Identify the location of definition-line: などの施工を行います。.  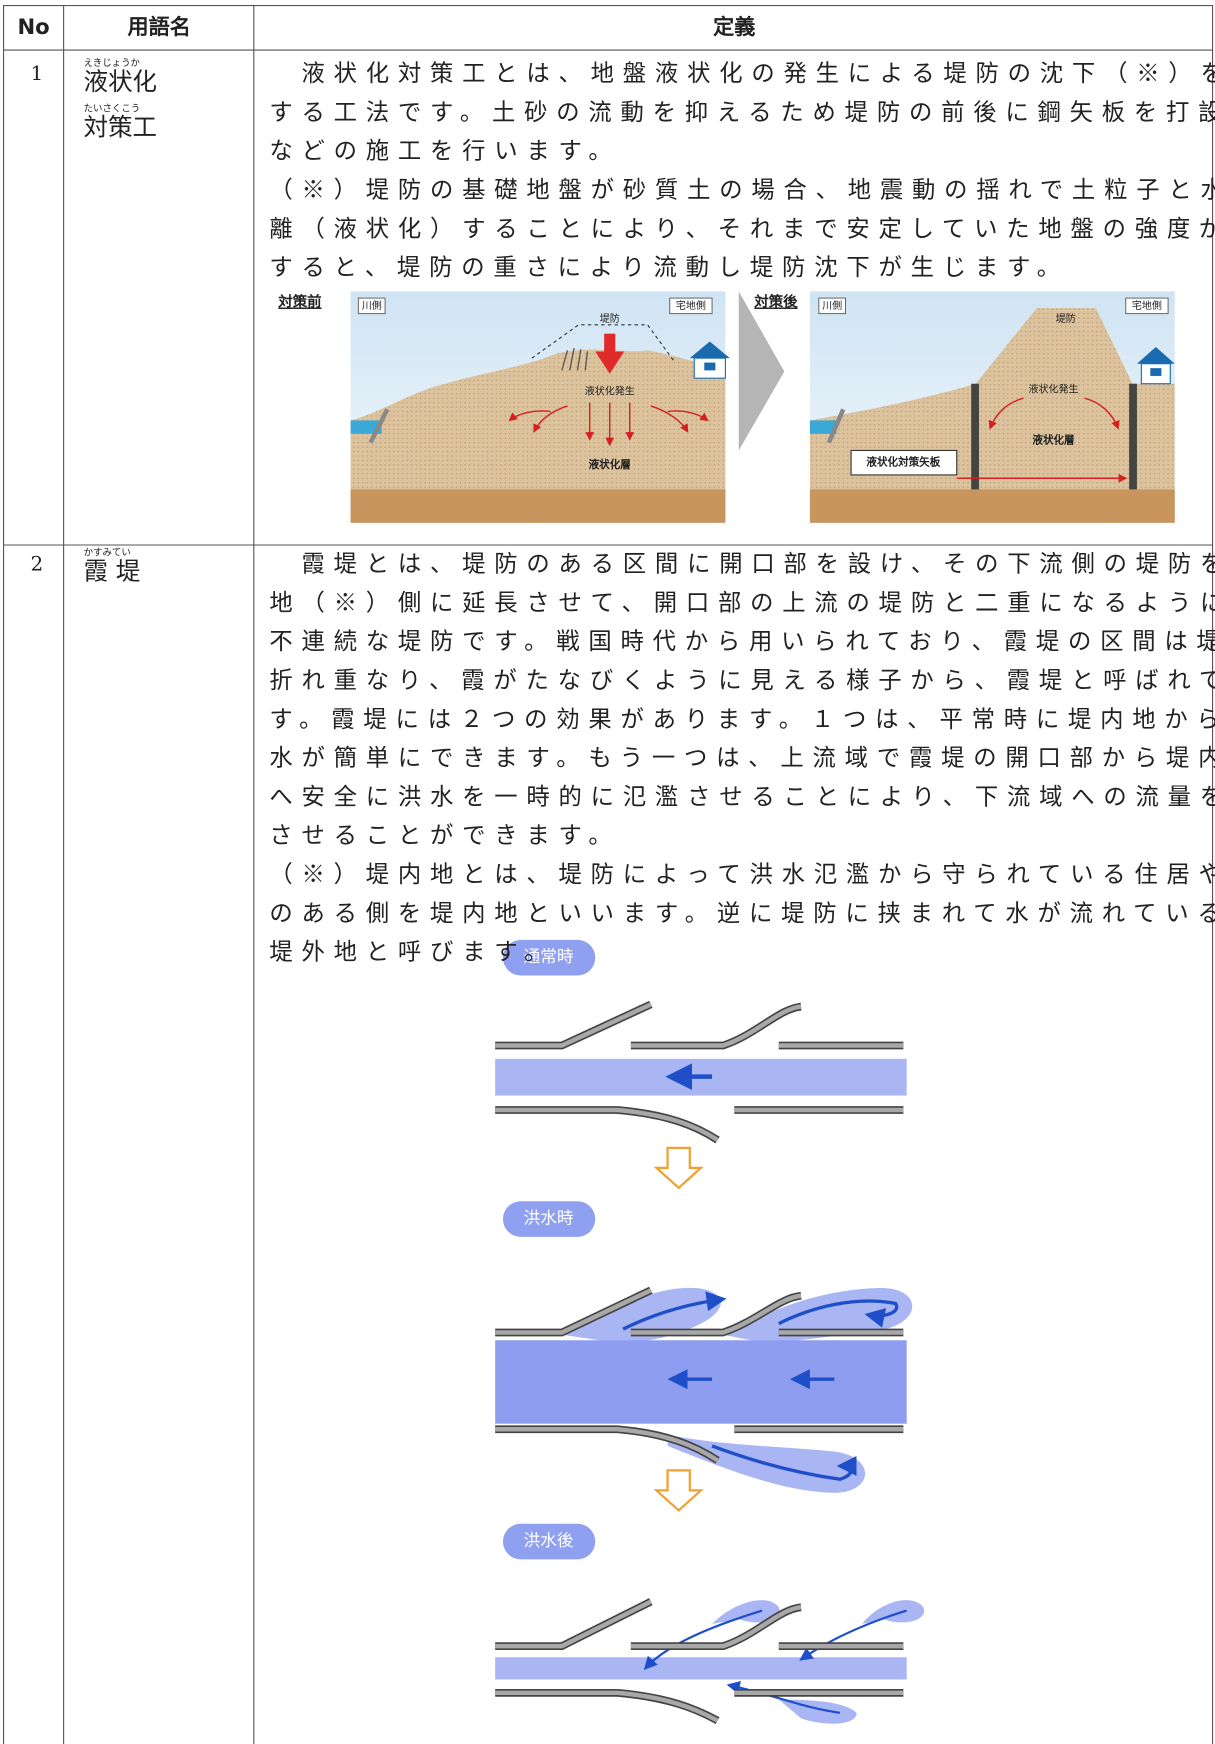
(444, 151).